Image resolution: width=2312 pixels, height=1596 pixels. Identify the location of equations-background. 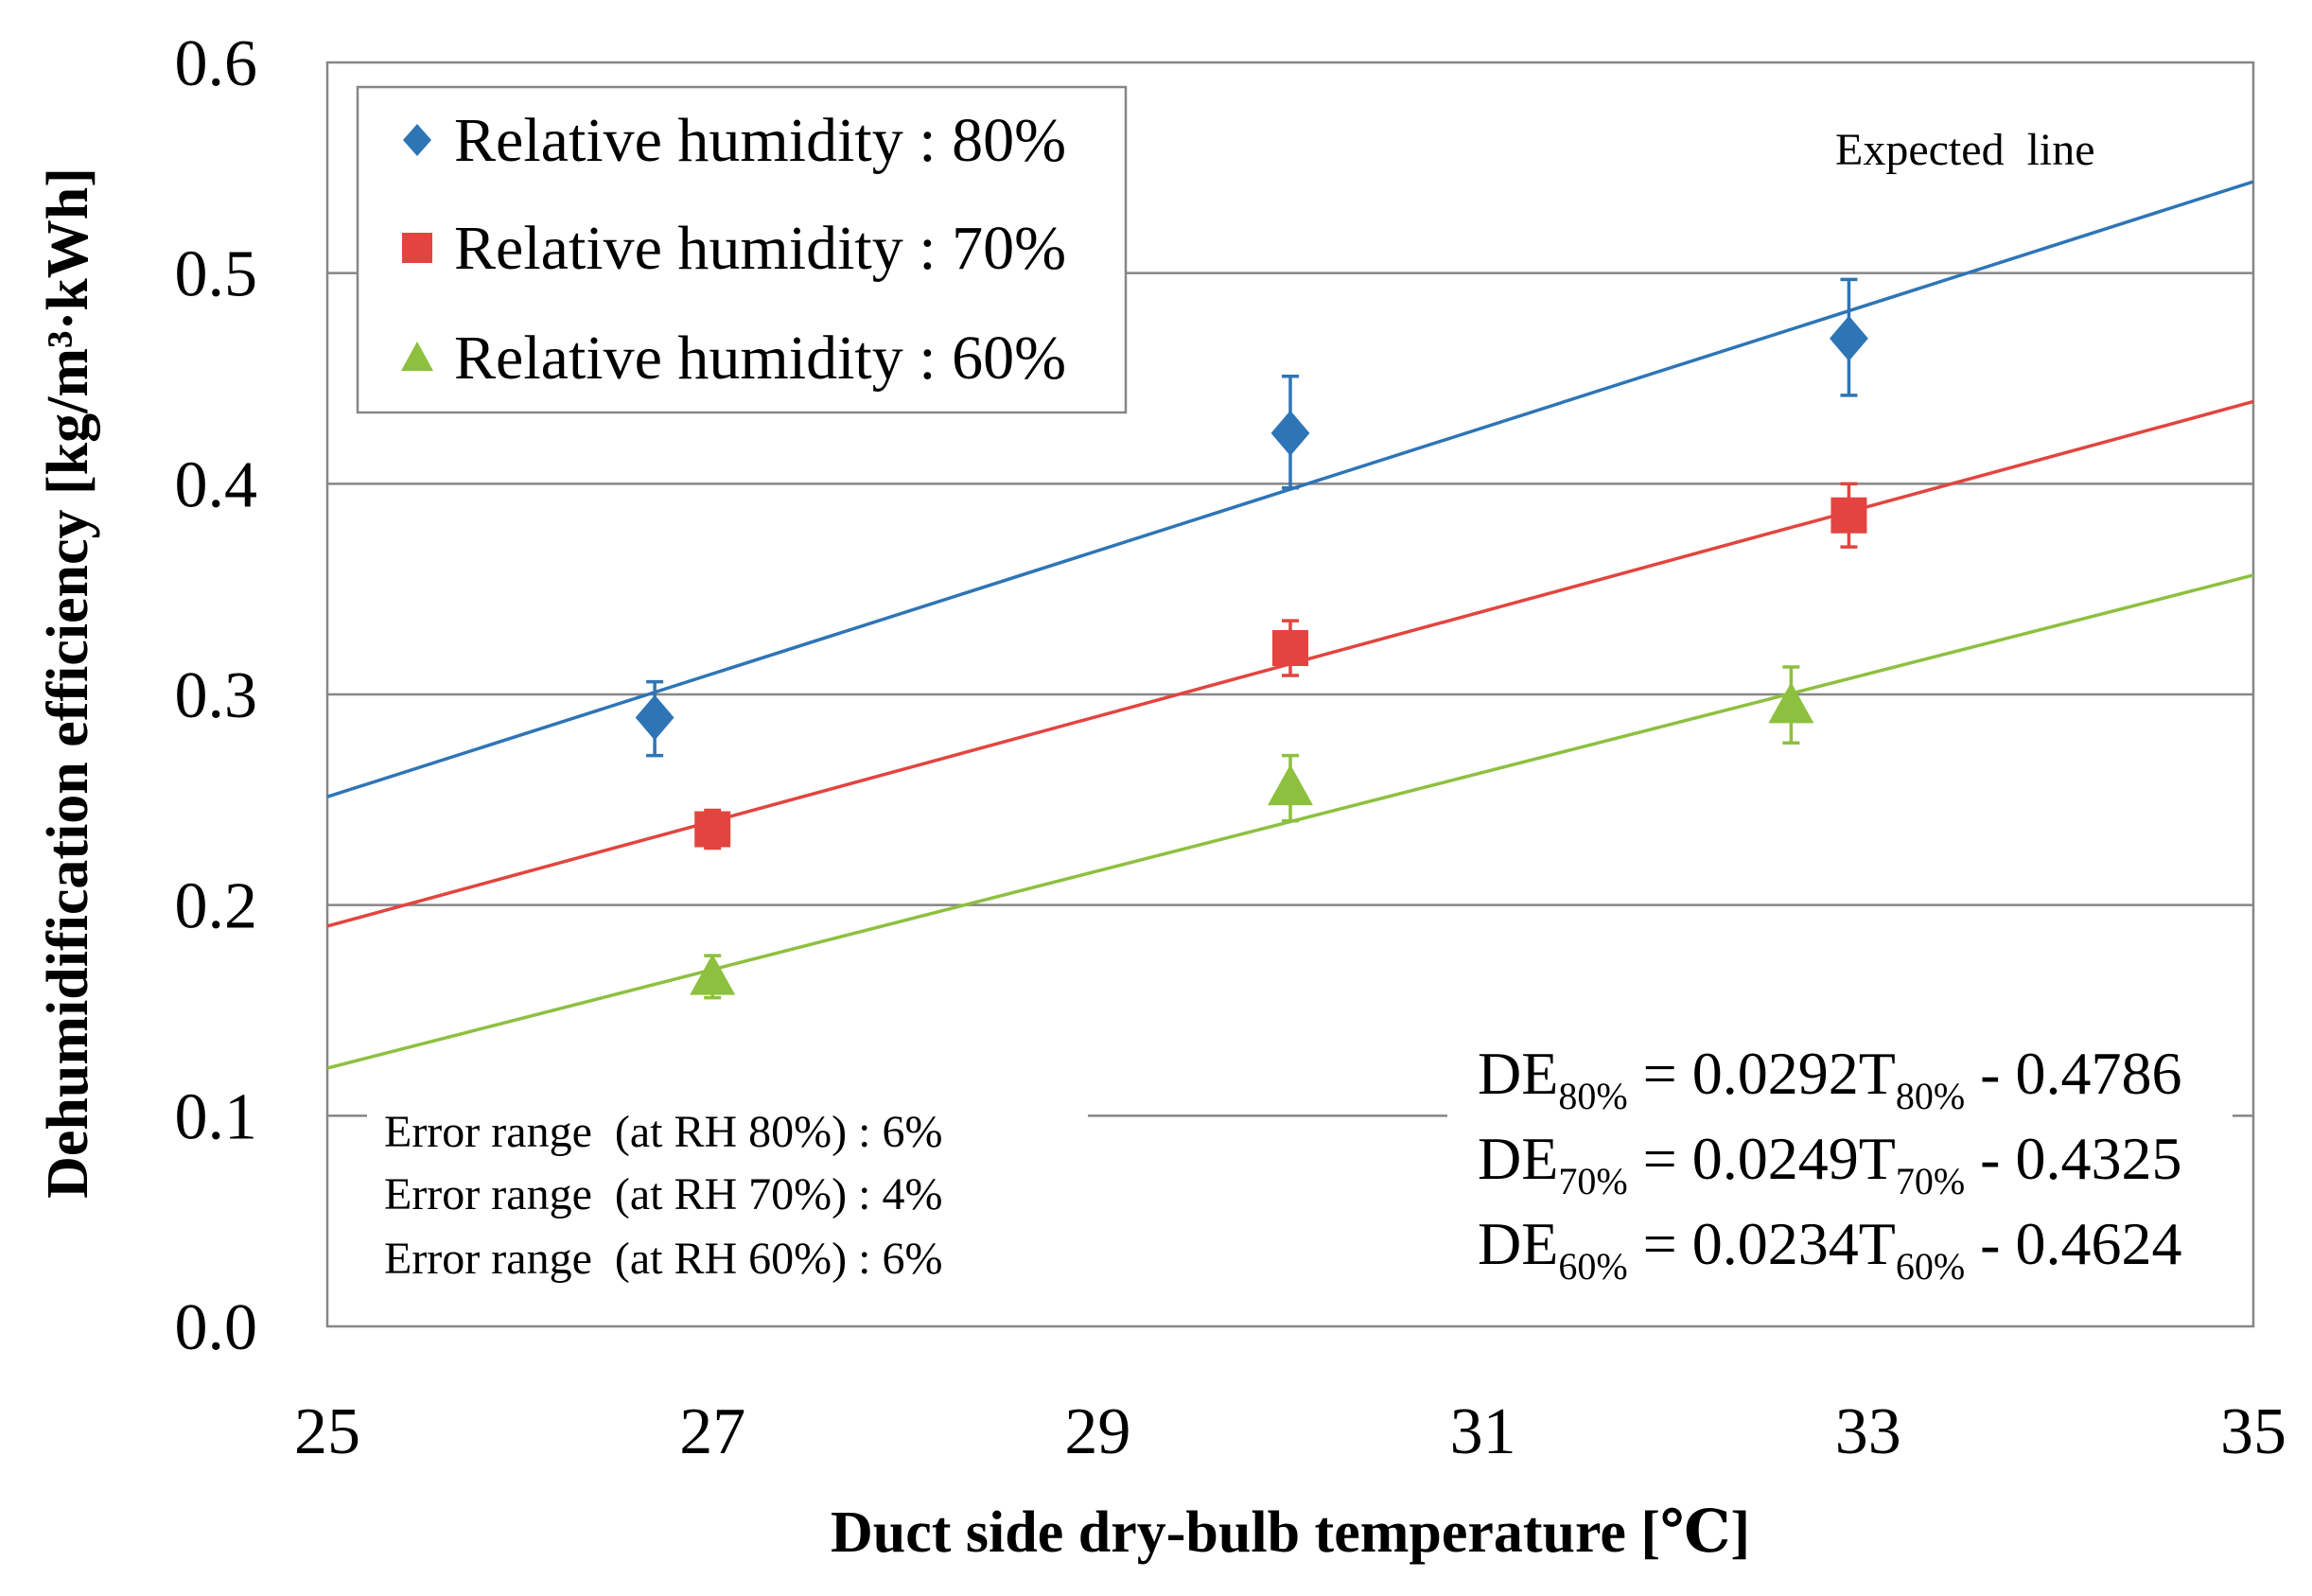
(1840, 1158).